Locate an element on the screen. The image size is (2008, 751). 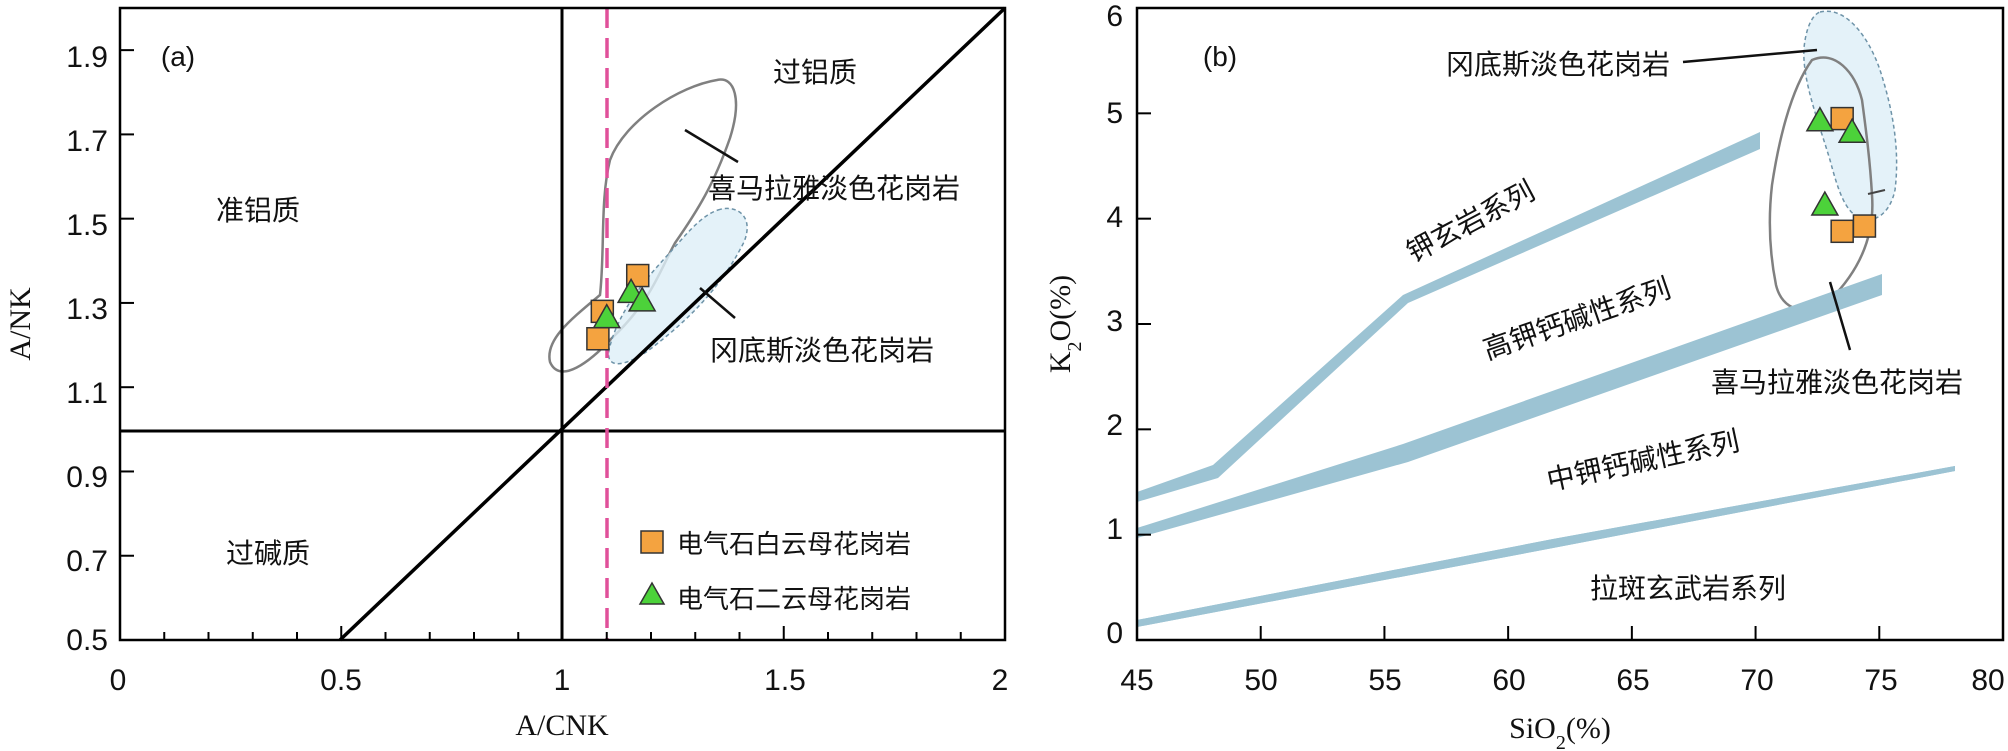
series-label-high-k: 高钾钙碱性系列 is located at coordinates (1577, 319).